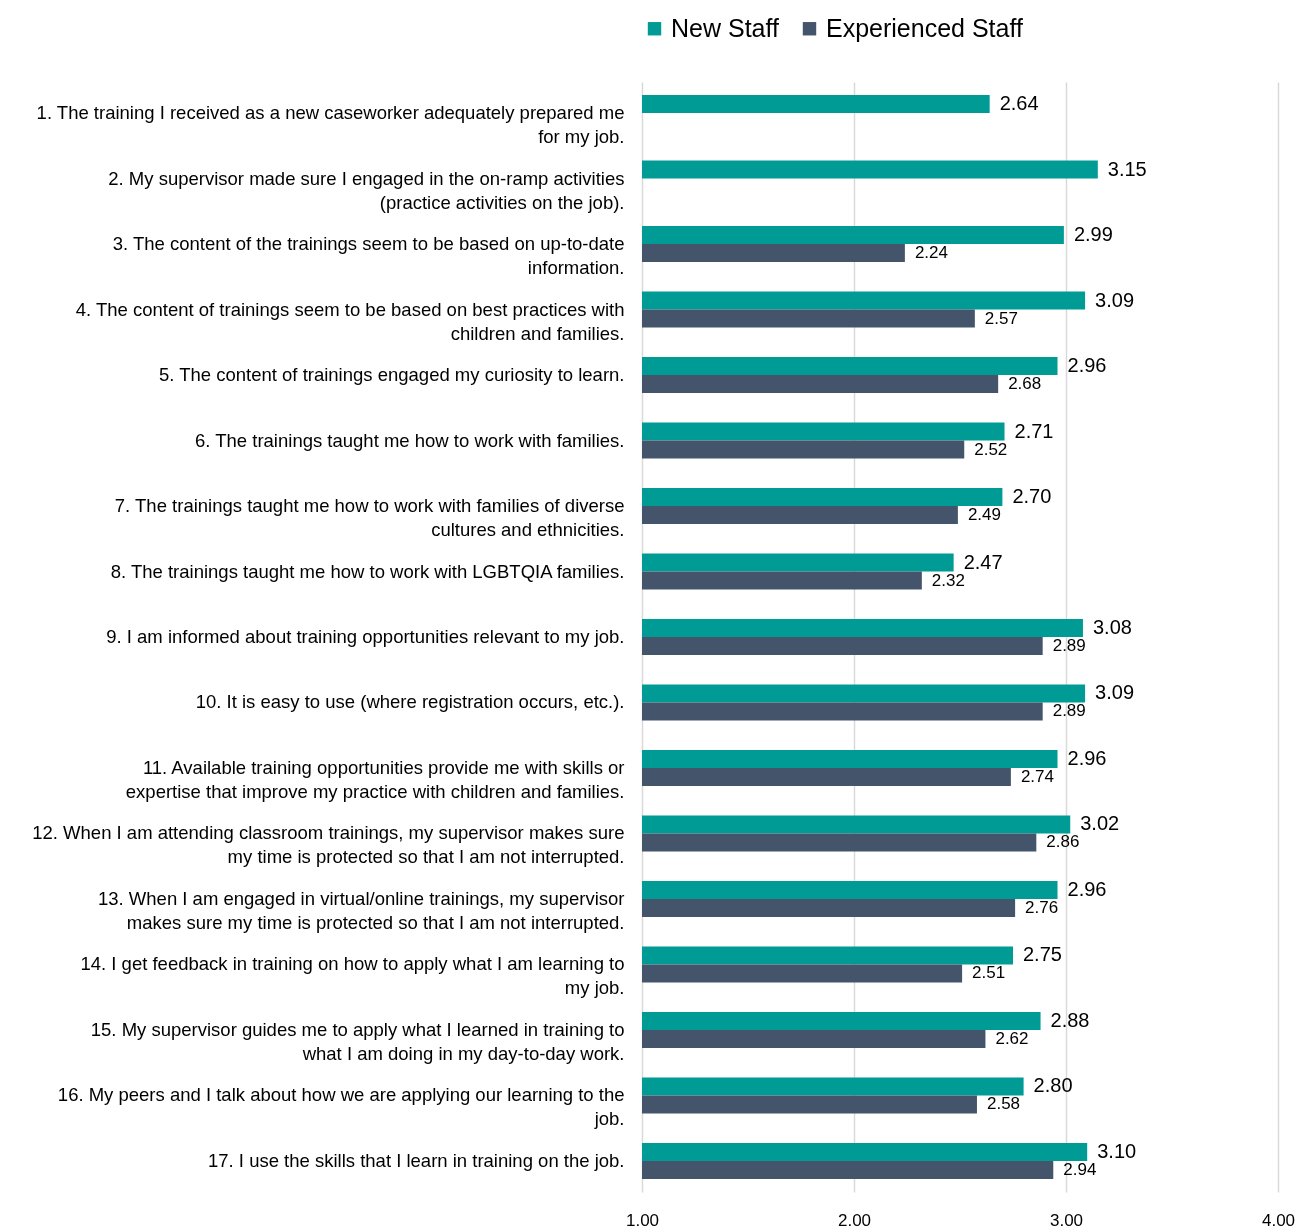 Image resolution: width=1309 pixels, height=1232 pixels. What do you see at coordinates (1042, 954) in the screenshot?
I see `data-label: 2.75` at bounding box center [1042, 954].